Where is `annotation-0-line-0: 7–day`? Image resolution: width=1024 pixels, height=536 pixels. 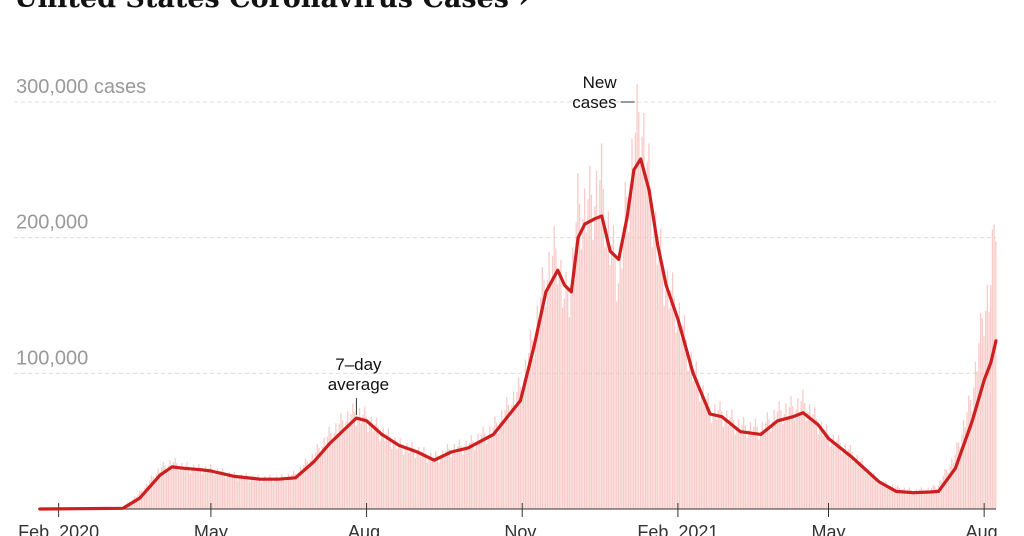 annotation-0-line-0: 7–day is located at coordinates (358, 364).